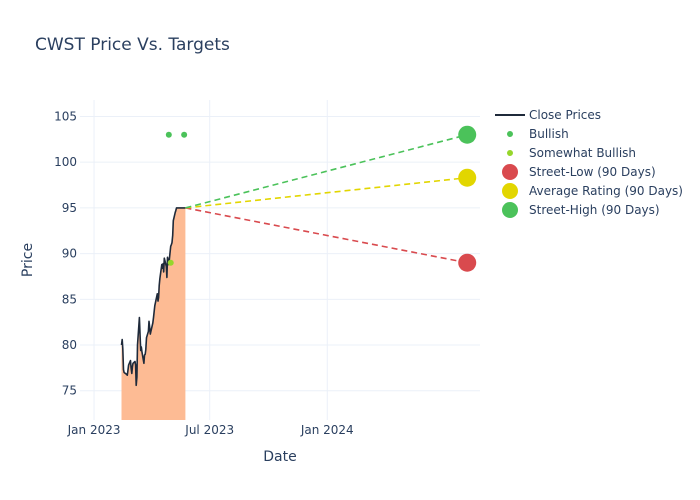 The image size is (700, 500). Describe the element at coordinates (549, 134) in the screenshot. I see `legend-label: Bullish` at that location.